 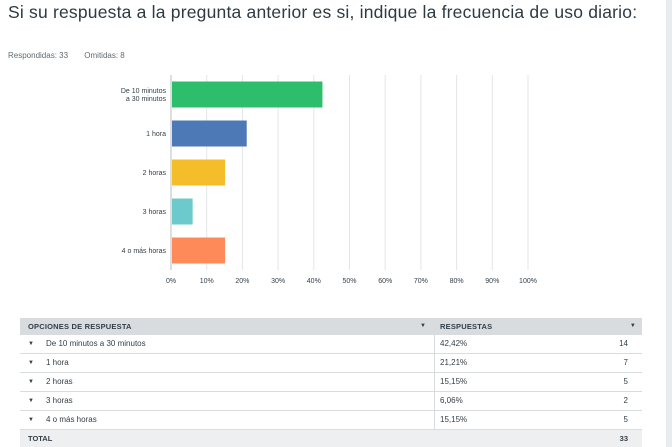 What do you see at coordinates (454, 343) in the screenshot?
I see `option-percent: 42,42%` at bounding box center [454, 343].